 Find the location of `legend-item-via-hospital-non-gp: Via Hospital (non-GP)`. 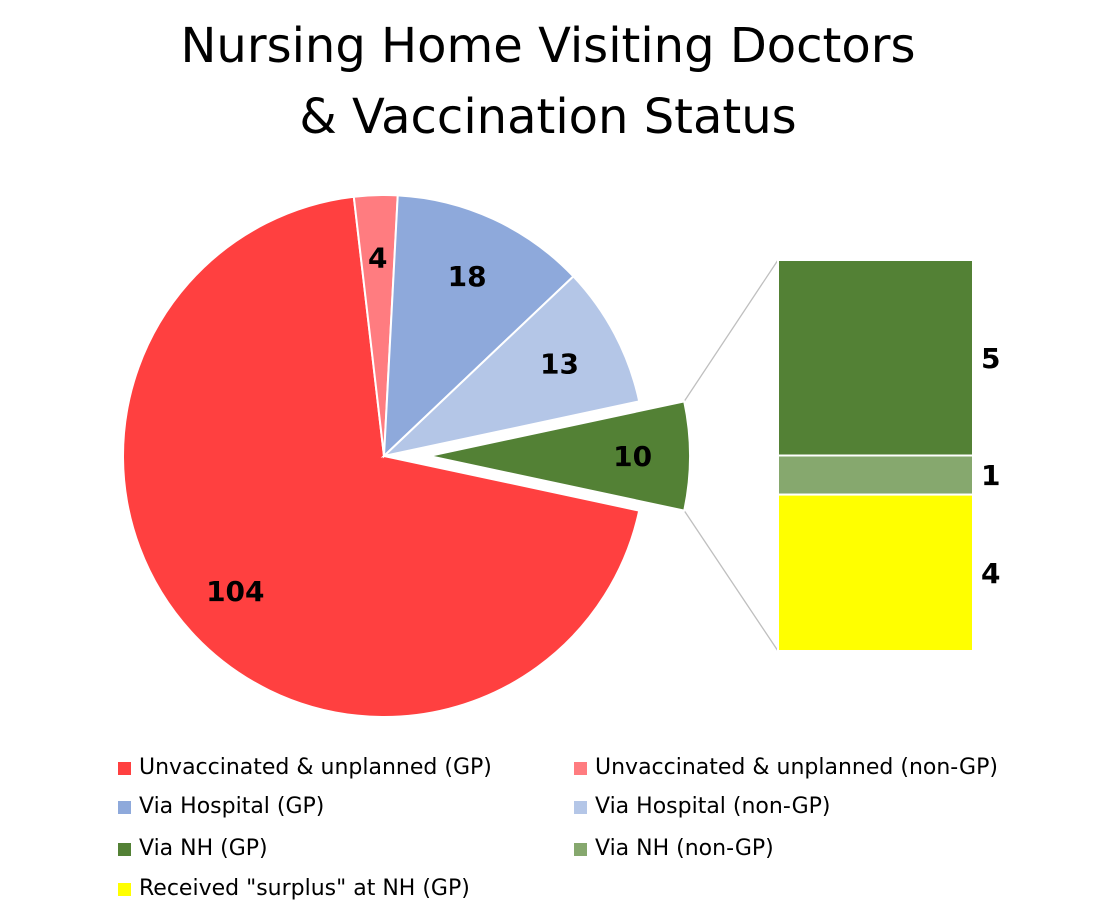

legend-item-via-hospital-non-gp: Via Hospital (non-GP) is located at coordinates (702, 806).